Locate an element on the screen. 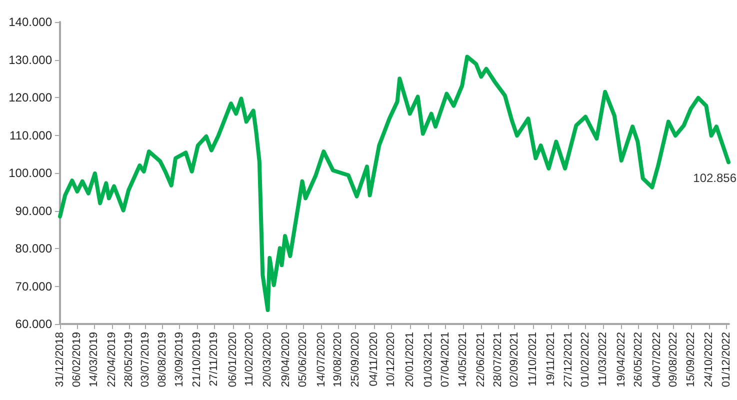  x-tick-label: 29/04/2020 is located at coordinates (286, 360).